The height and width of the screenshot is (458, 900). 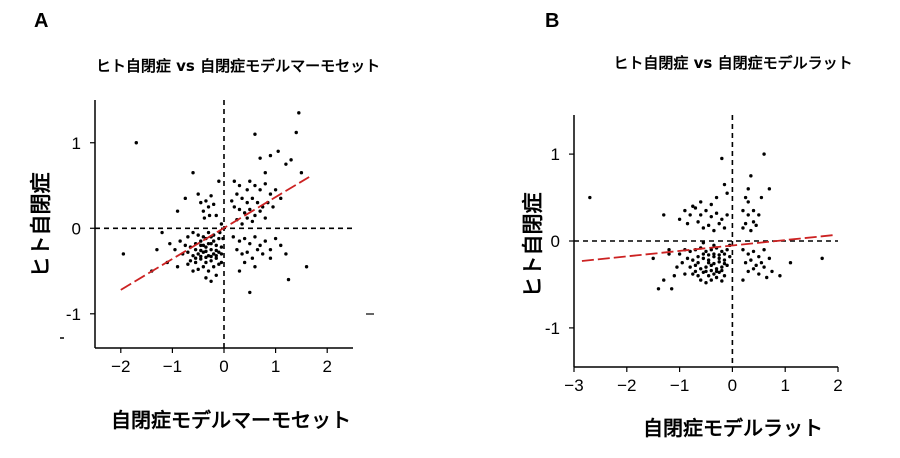 What do you see at coordinates (76, 143) in the screenshot?
I see `panel-a-y-tick-label: 1` at bounding box center [76, 143].